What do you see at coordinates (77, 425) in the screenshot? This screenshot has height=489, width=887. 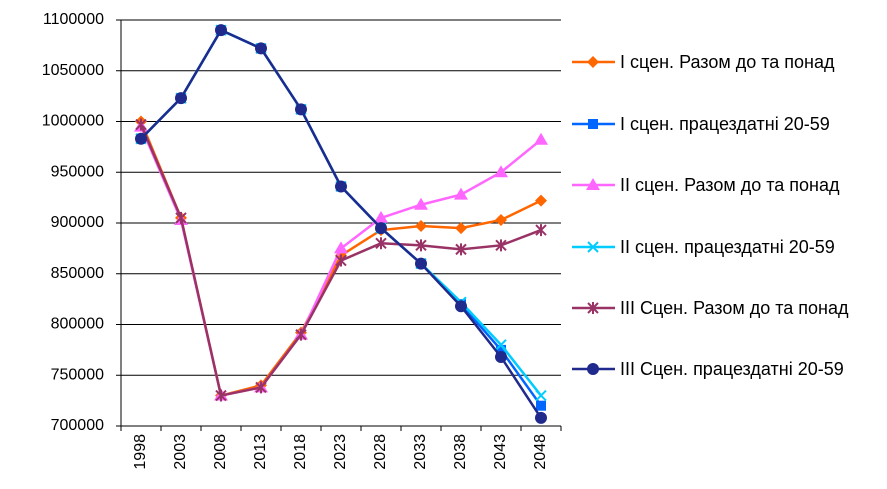 I see `y-tick-label: 700000` at bounding box center [77, 425].